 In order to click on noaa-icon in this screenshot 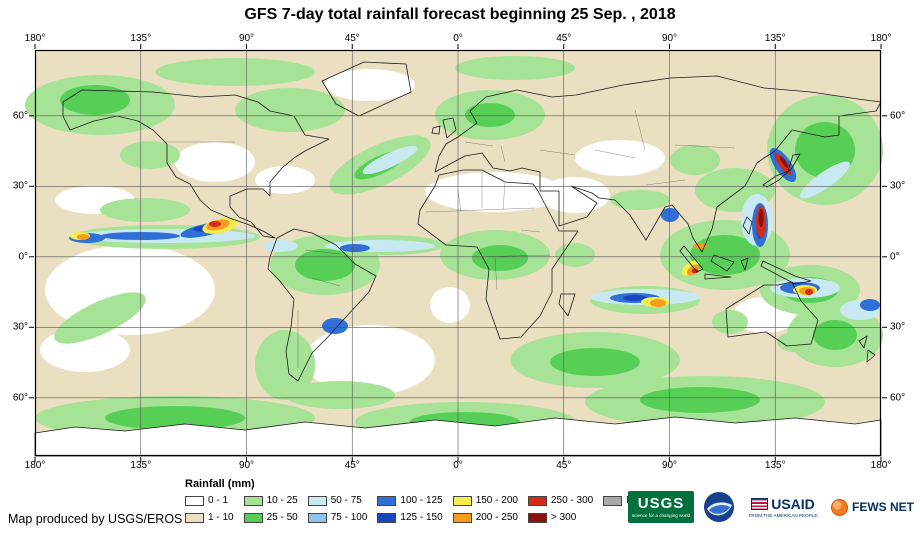, I will do `click(719, 507)`.